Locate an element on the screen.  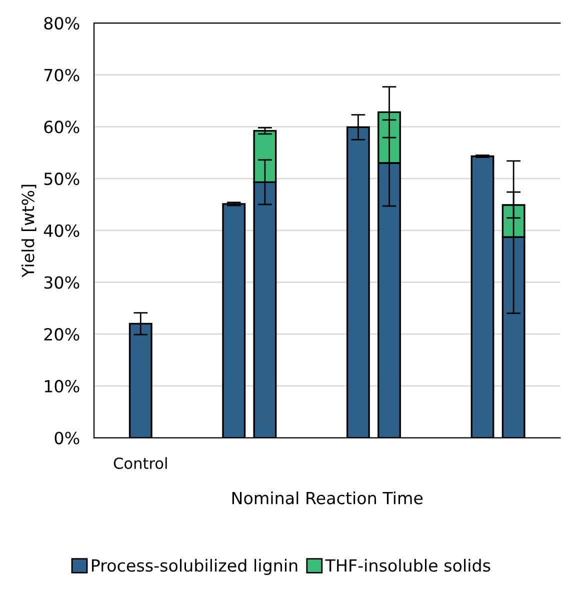
y-tick-label: 20% is located at coordinates (62, 334).